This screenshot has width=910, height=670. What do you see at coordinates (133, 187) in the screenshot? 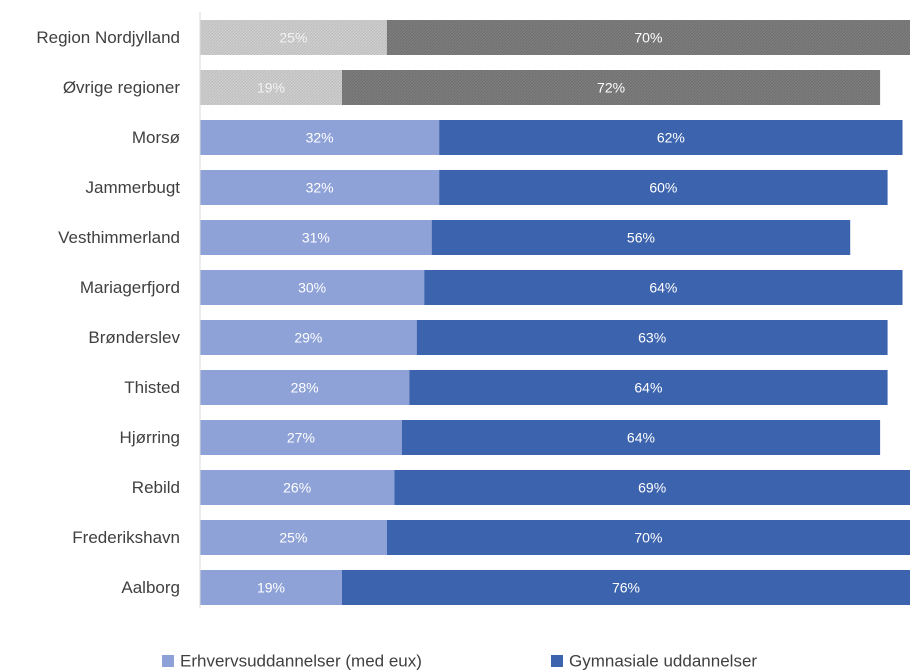
I see `category-label: Jammerbugt` at bounding box center [133, 187].